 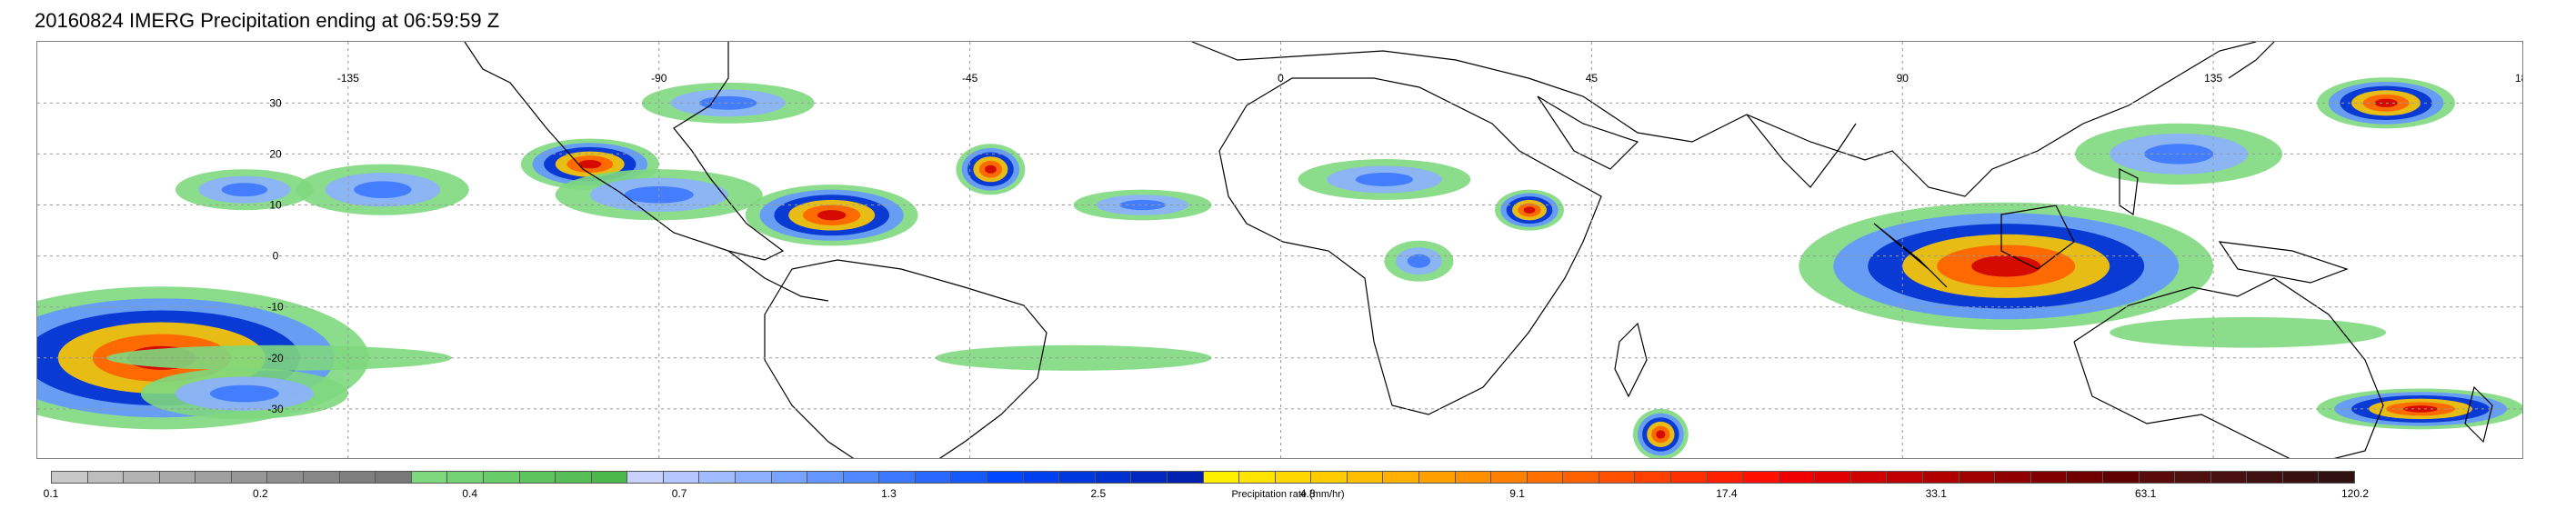 What do you see at coordinates (2129, 192) in the screenshot?
I see `philippines-coastline` at bounding box center [2129, 192].